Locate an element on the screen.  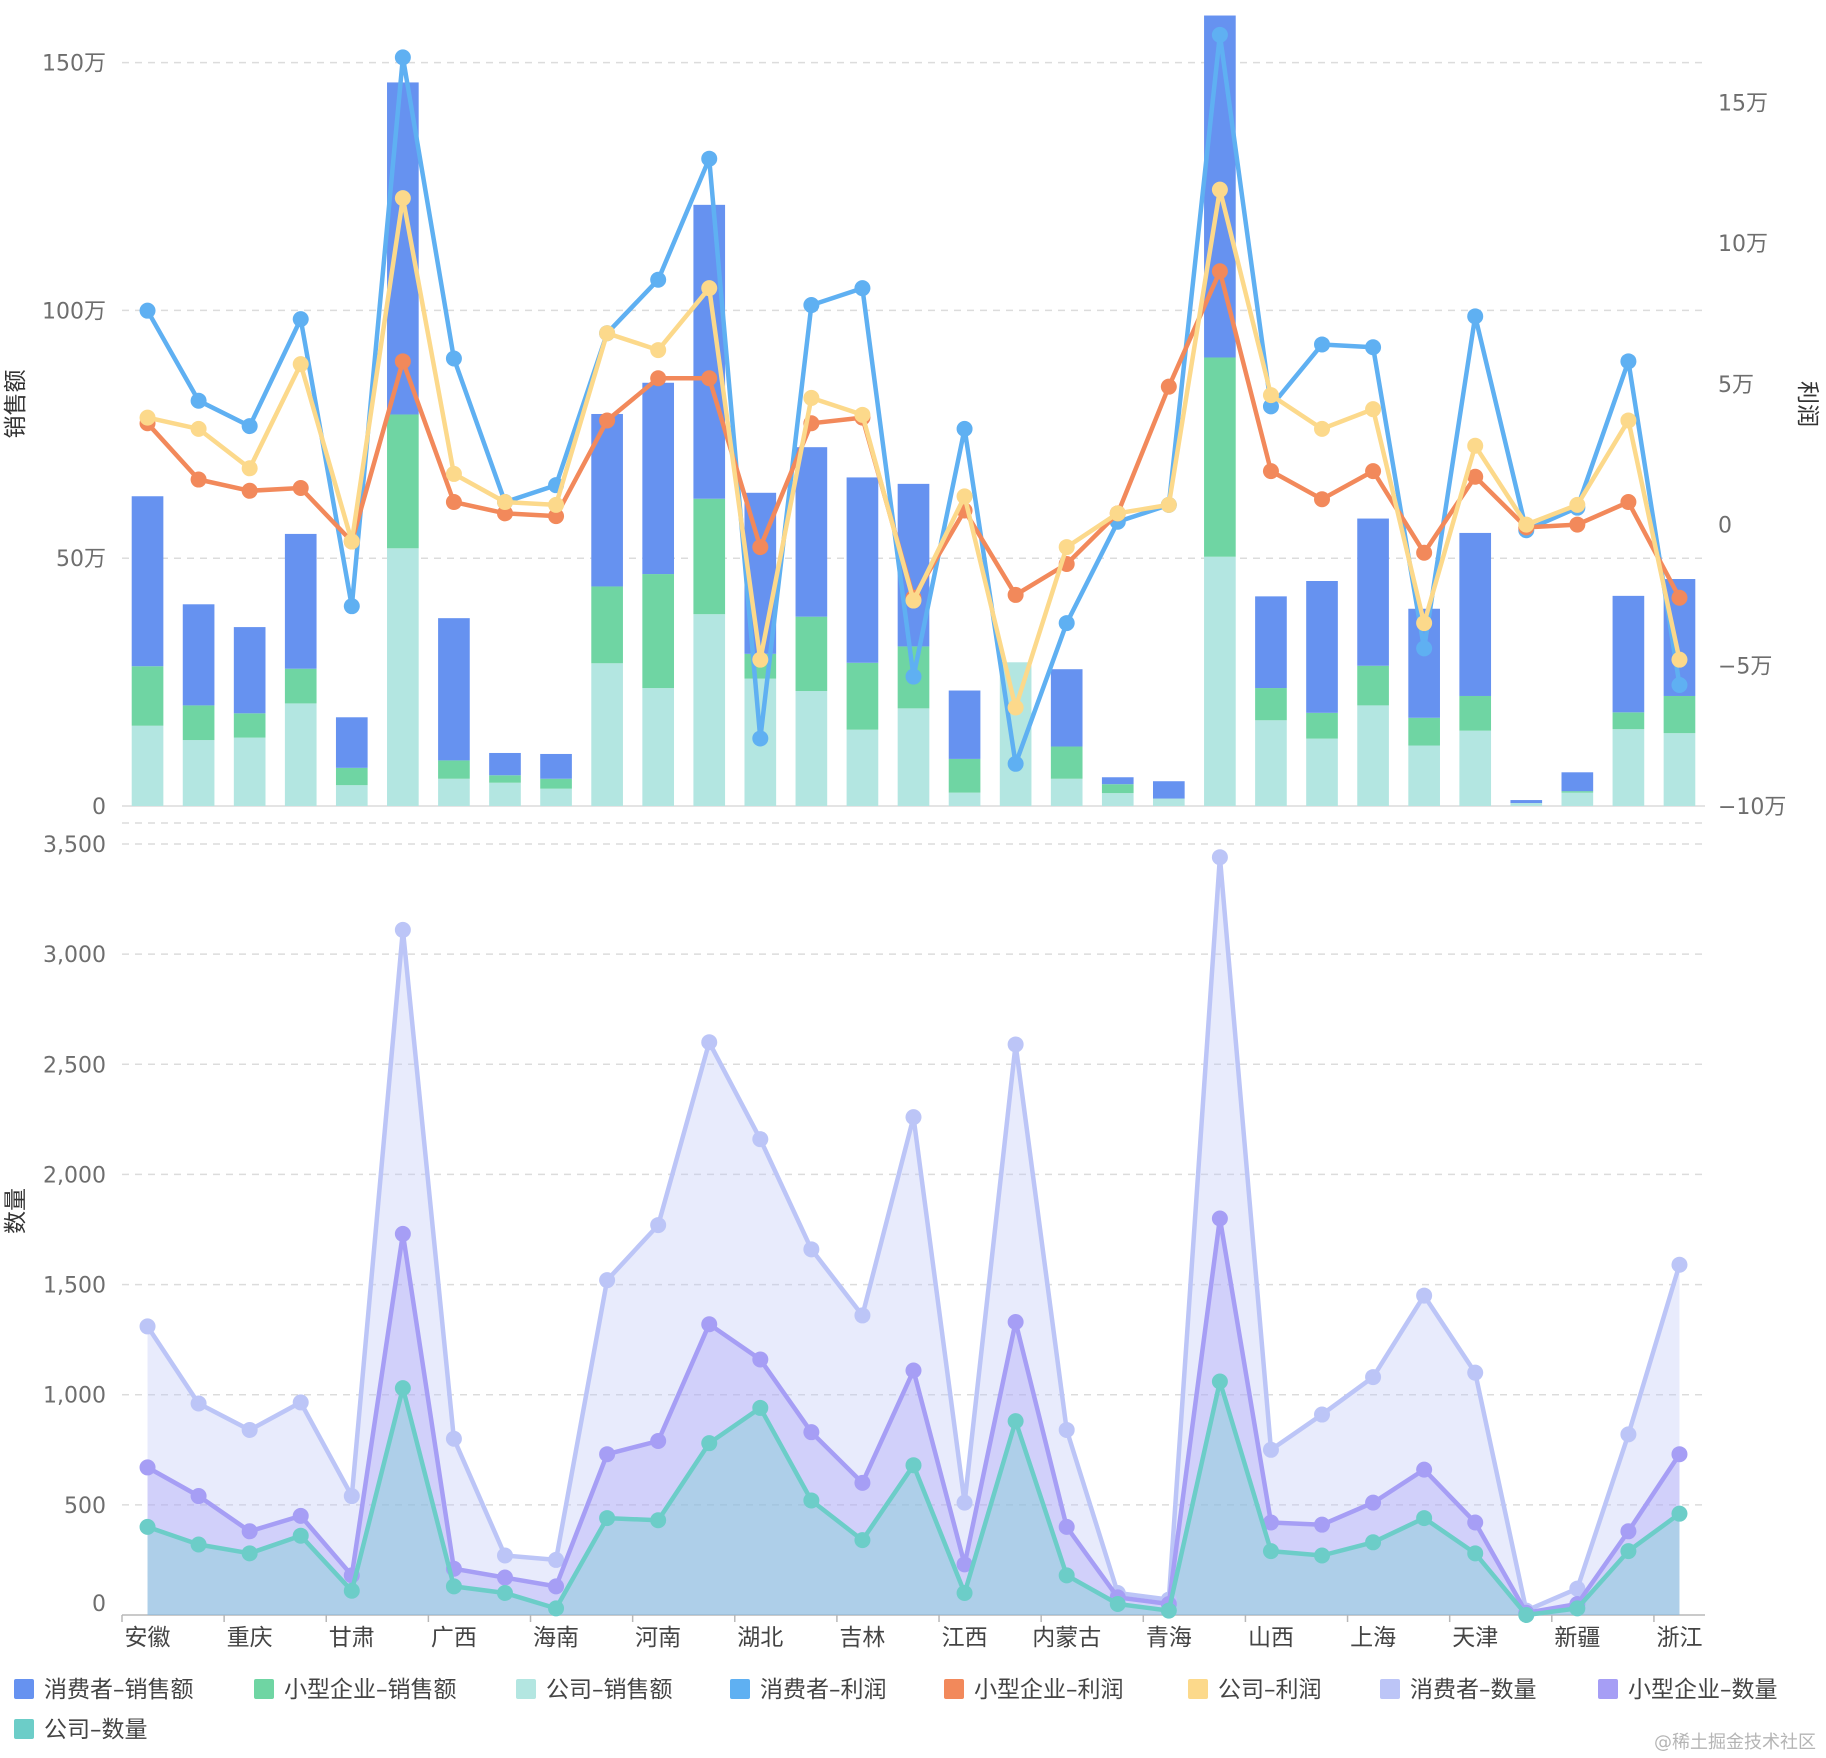
legend-item: 消费者–数量 is located at coordinates (1458, 1690).